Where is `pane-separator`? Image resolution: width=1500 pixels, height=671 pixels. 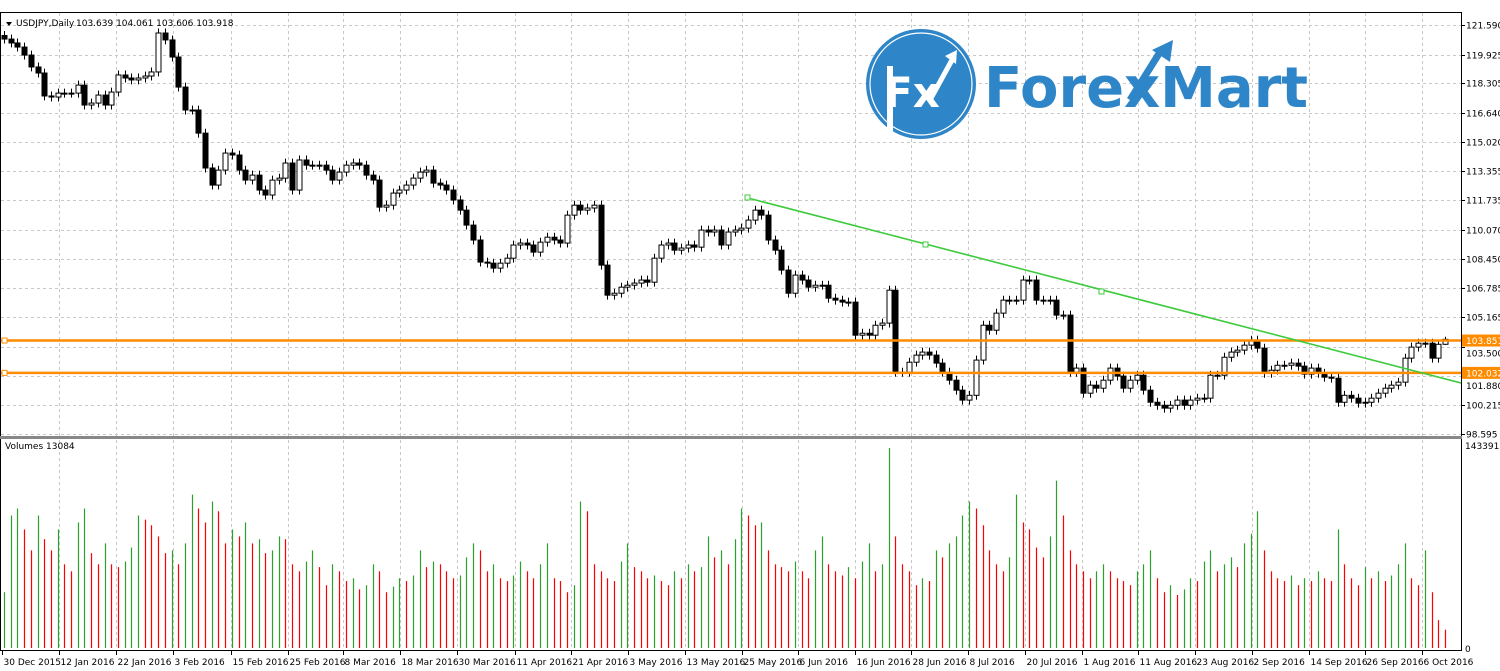
pane-separator is located at coordinates (731, 437).